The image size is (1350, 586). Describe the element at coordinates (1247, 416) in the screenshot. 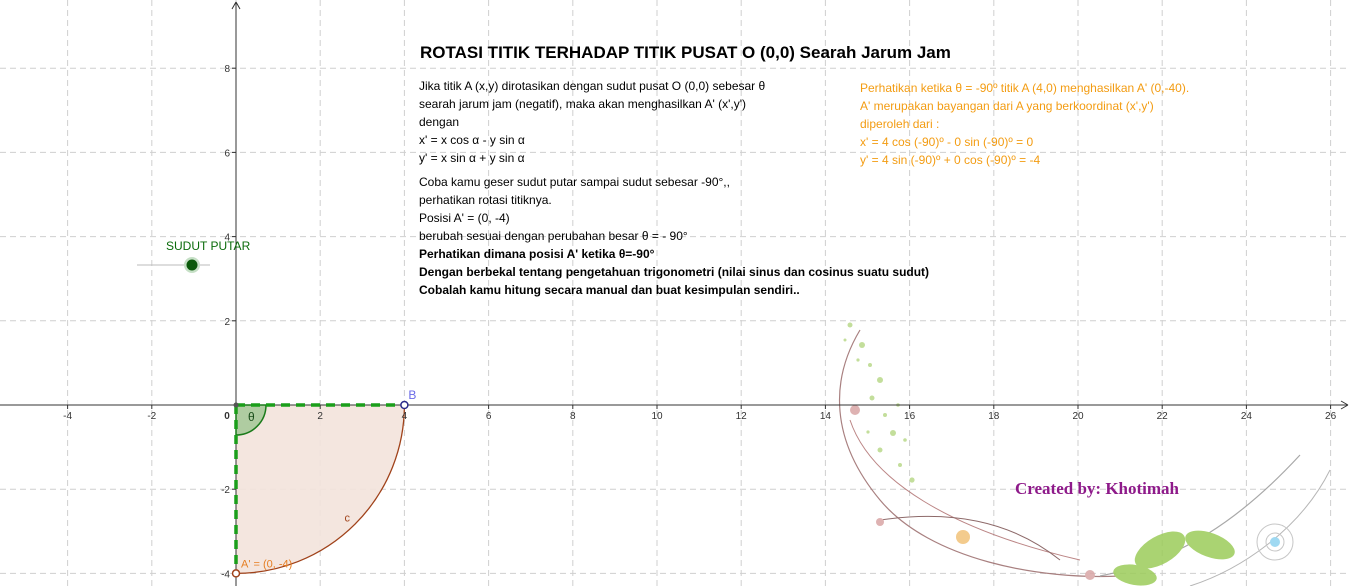

I see `x-tick-label: 24` at that location.